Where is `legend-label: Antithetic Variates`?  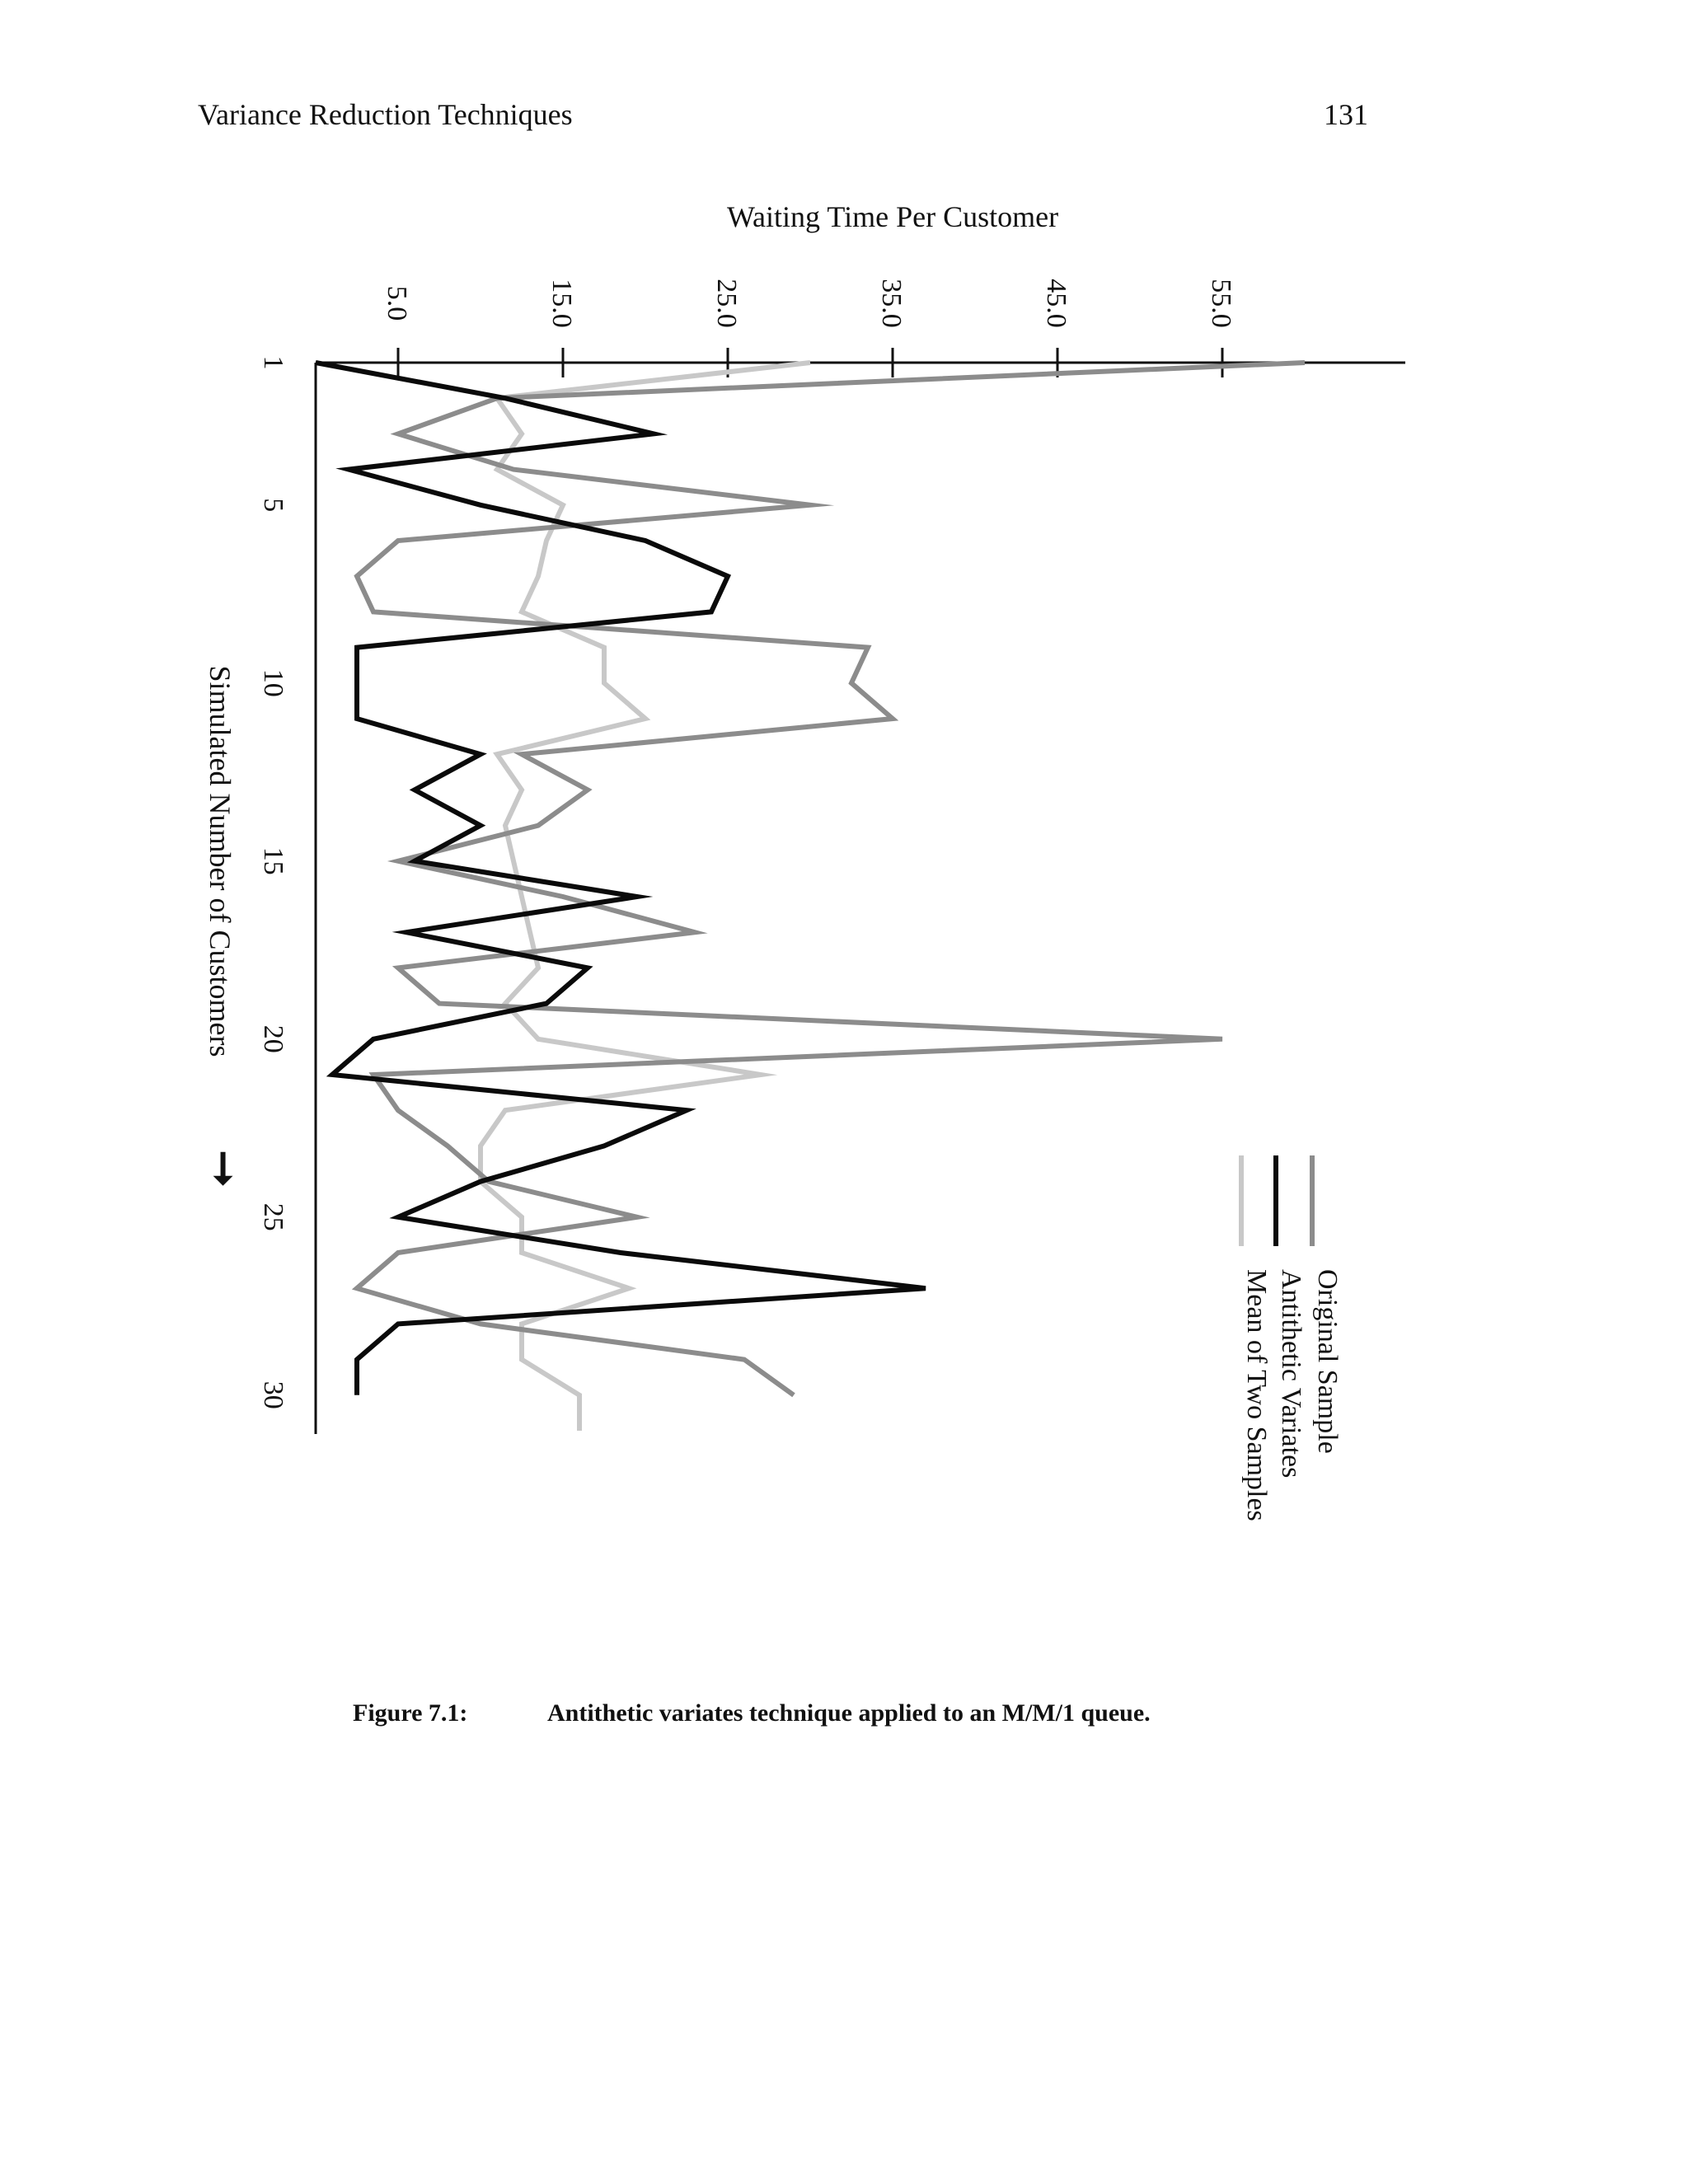
legend-label: Antithetic Variates is located at coordinates (1291, 1373).